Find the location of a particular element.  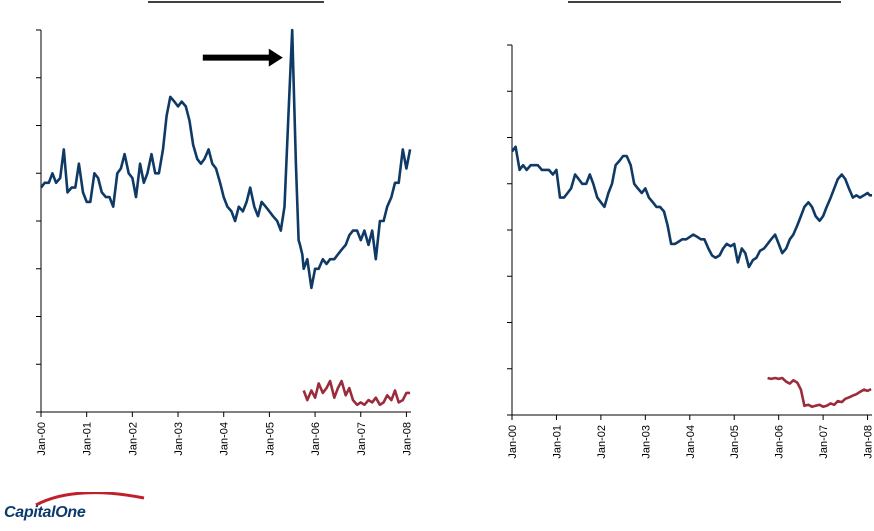

logo-text: CapitalOne is located at coordinates (45, 512).